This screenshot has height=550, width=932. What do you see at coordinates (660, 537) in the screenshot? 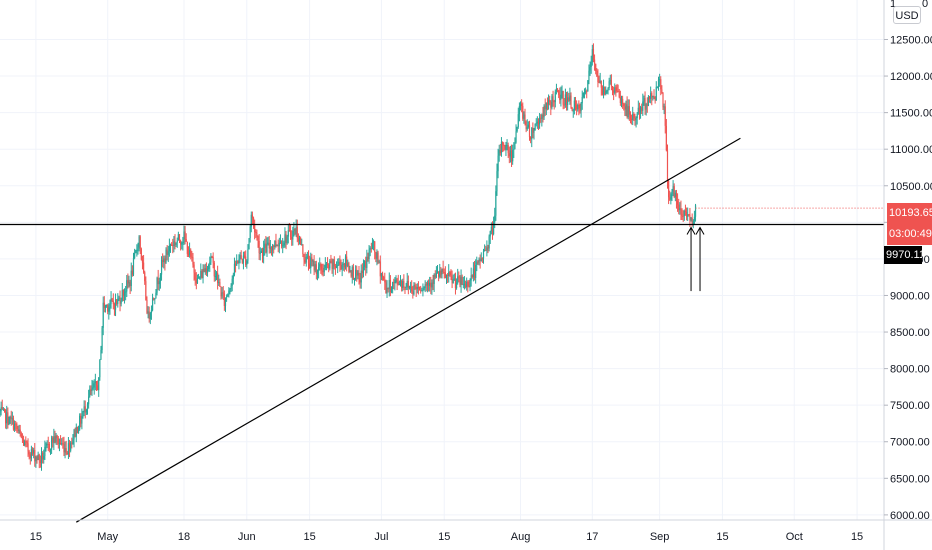
I see `time-tick-label: Sep` at bounding box center [660, 537].